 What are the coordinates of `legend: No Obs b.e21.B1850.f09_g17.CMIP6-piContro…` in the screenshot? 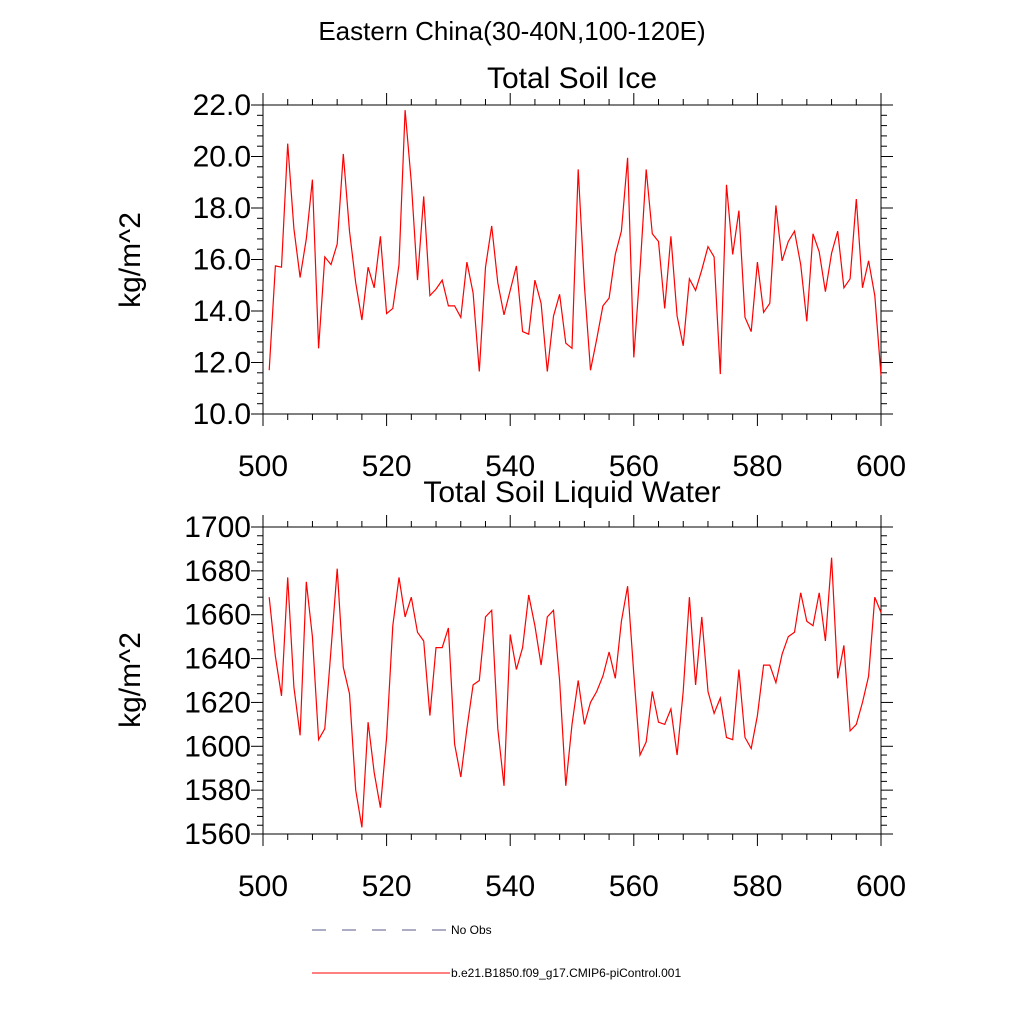 It's located at (496, 951).